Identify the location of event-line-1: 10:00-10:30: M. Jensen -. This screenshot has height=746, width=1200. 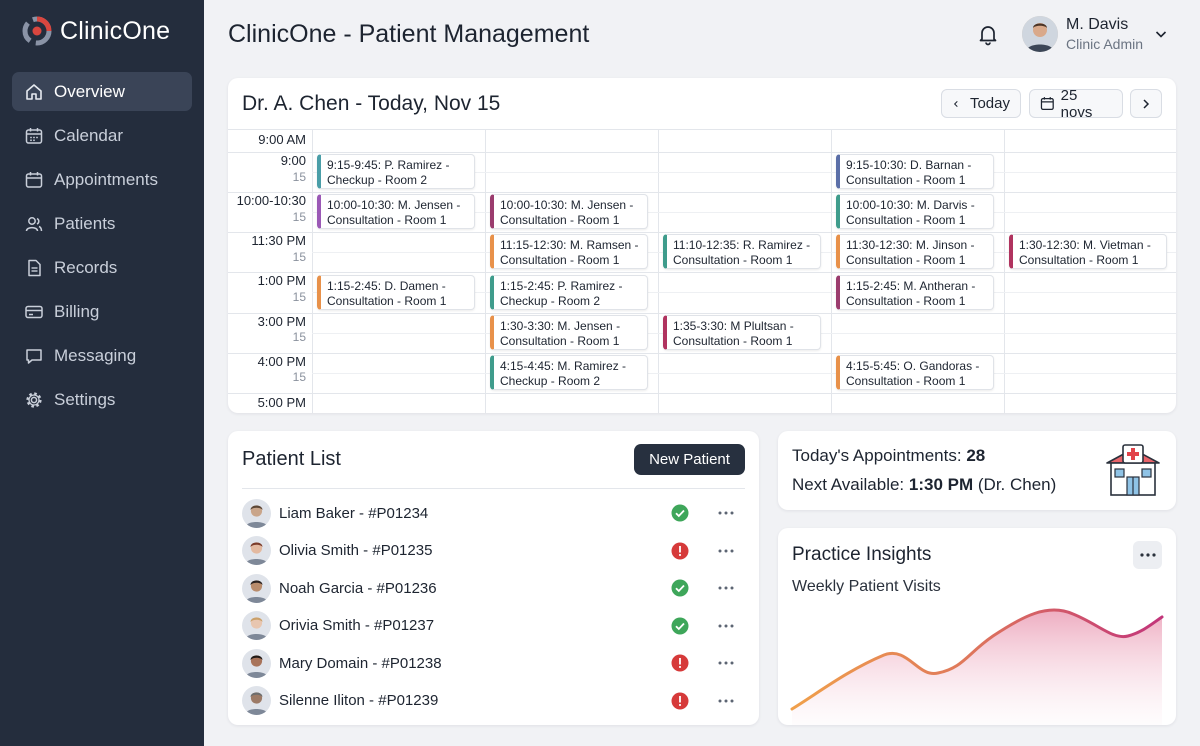
(394, 205).